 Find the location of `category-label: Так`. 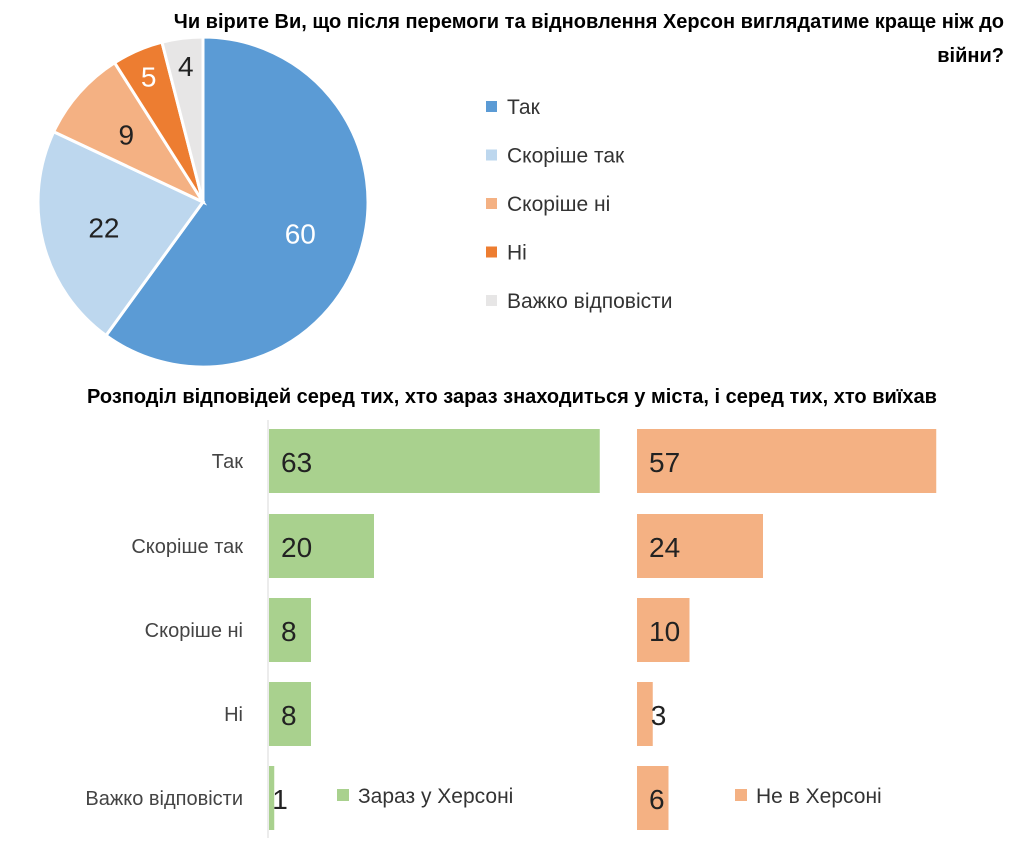

category-label: Так is located at coordinates (227, 462).